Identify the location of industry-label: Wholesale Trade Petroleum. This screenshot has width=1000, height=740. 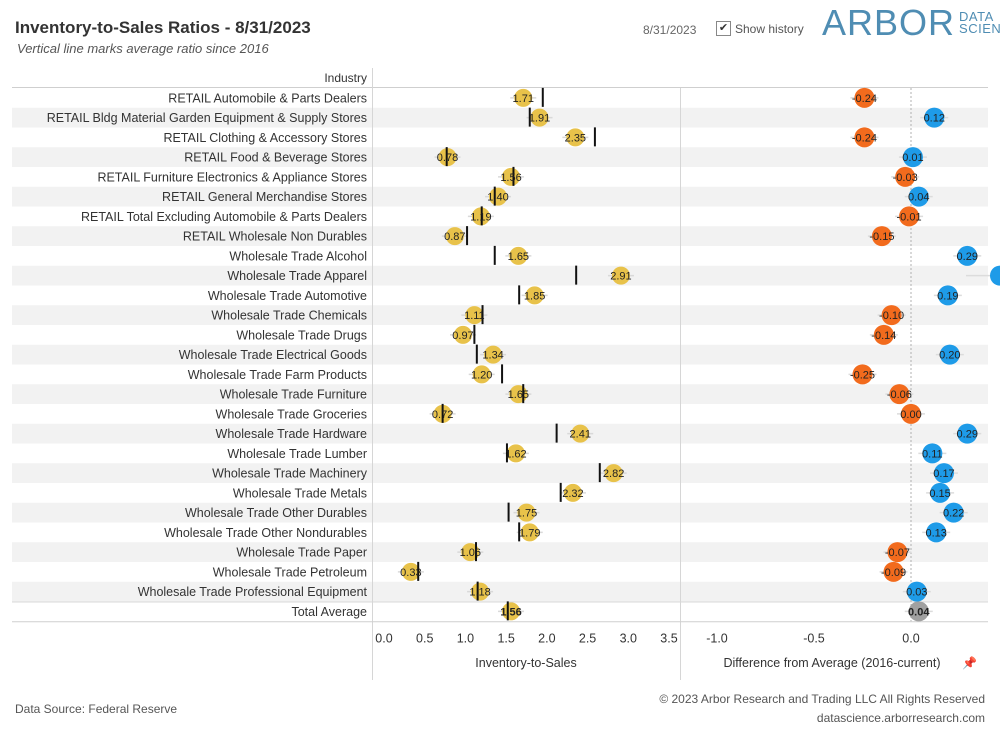
(290, 572).